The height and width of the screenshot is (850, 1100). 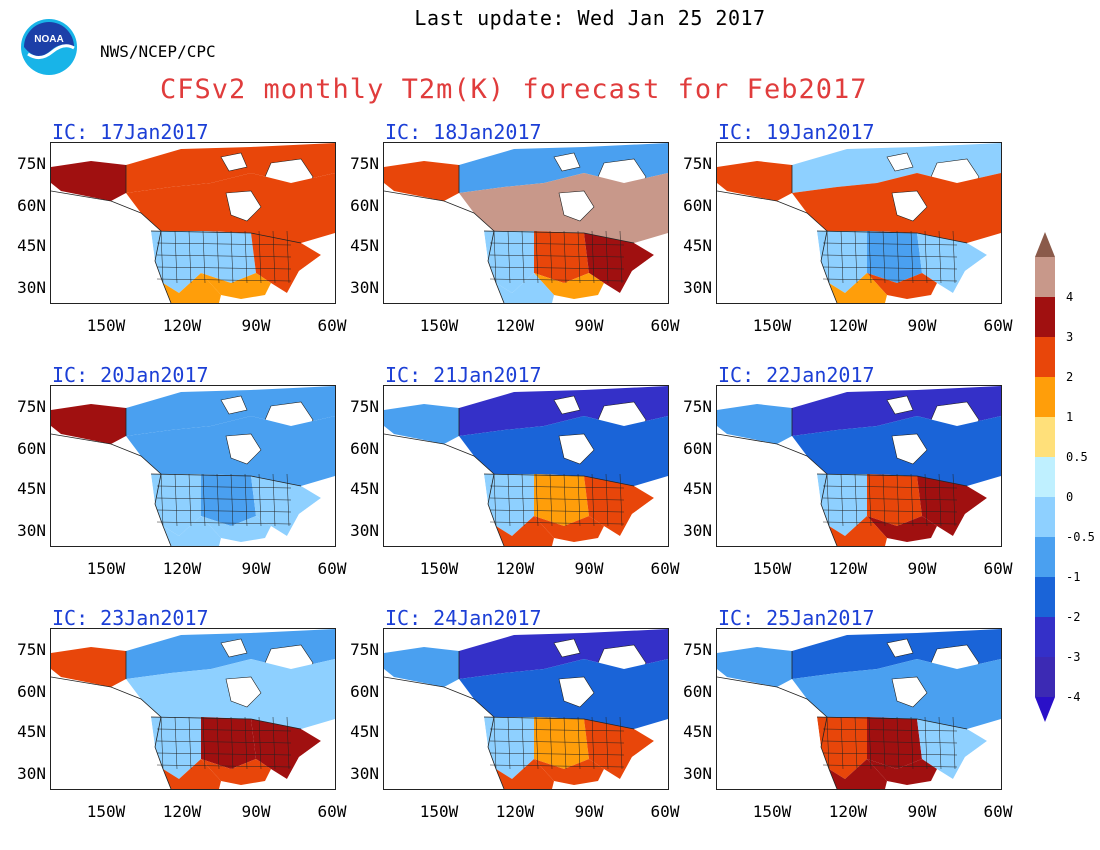 I want to click on ic-date-label: IC: 17Jan2017, so click(x=130, y=132).